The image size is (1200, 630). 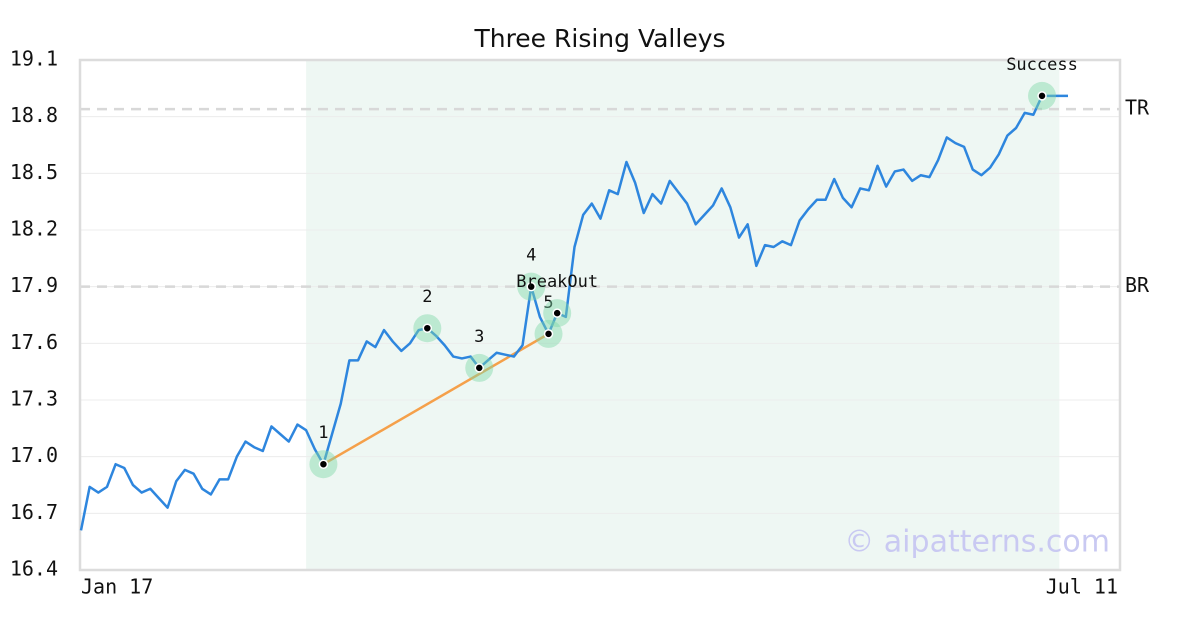 What do you see at coordinates (34, 455) in the screenshot?
I see `y-tick-label: 17.0` at bounding box center [34, 455].